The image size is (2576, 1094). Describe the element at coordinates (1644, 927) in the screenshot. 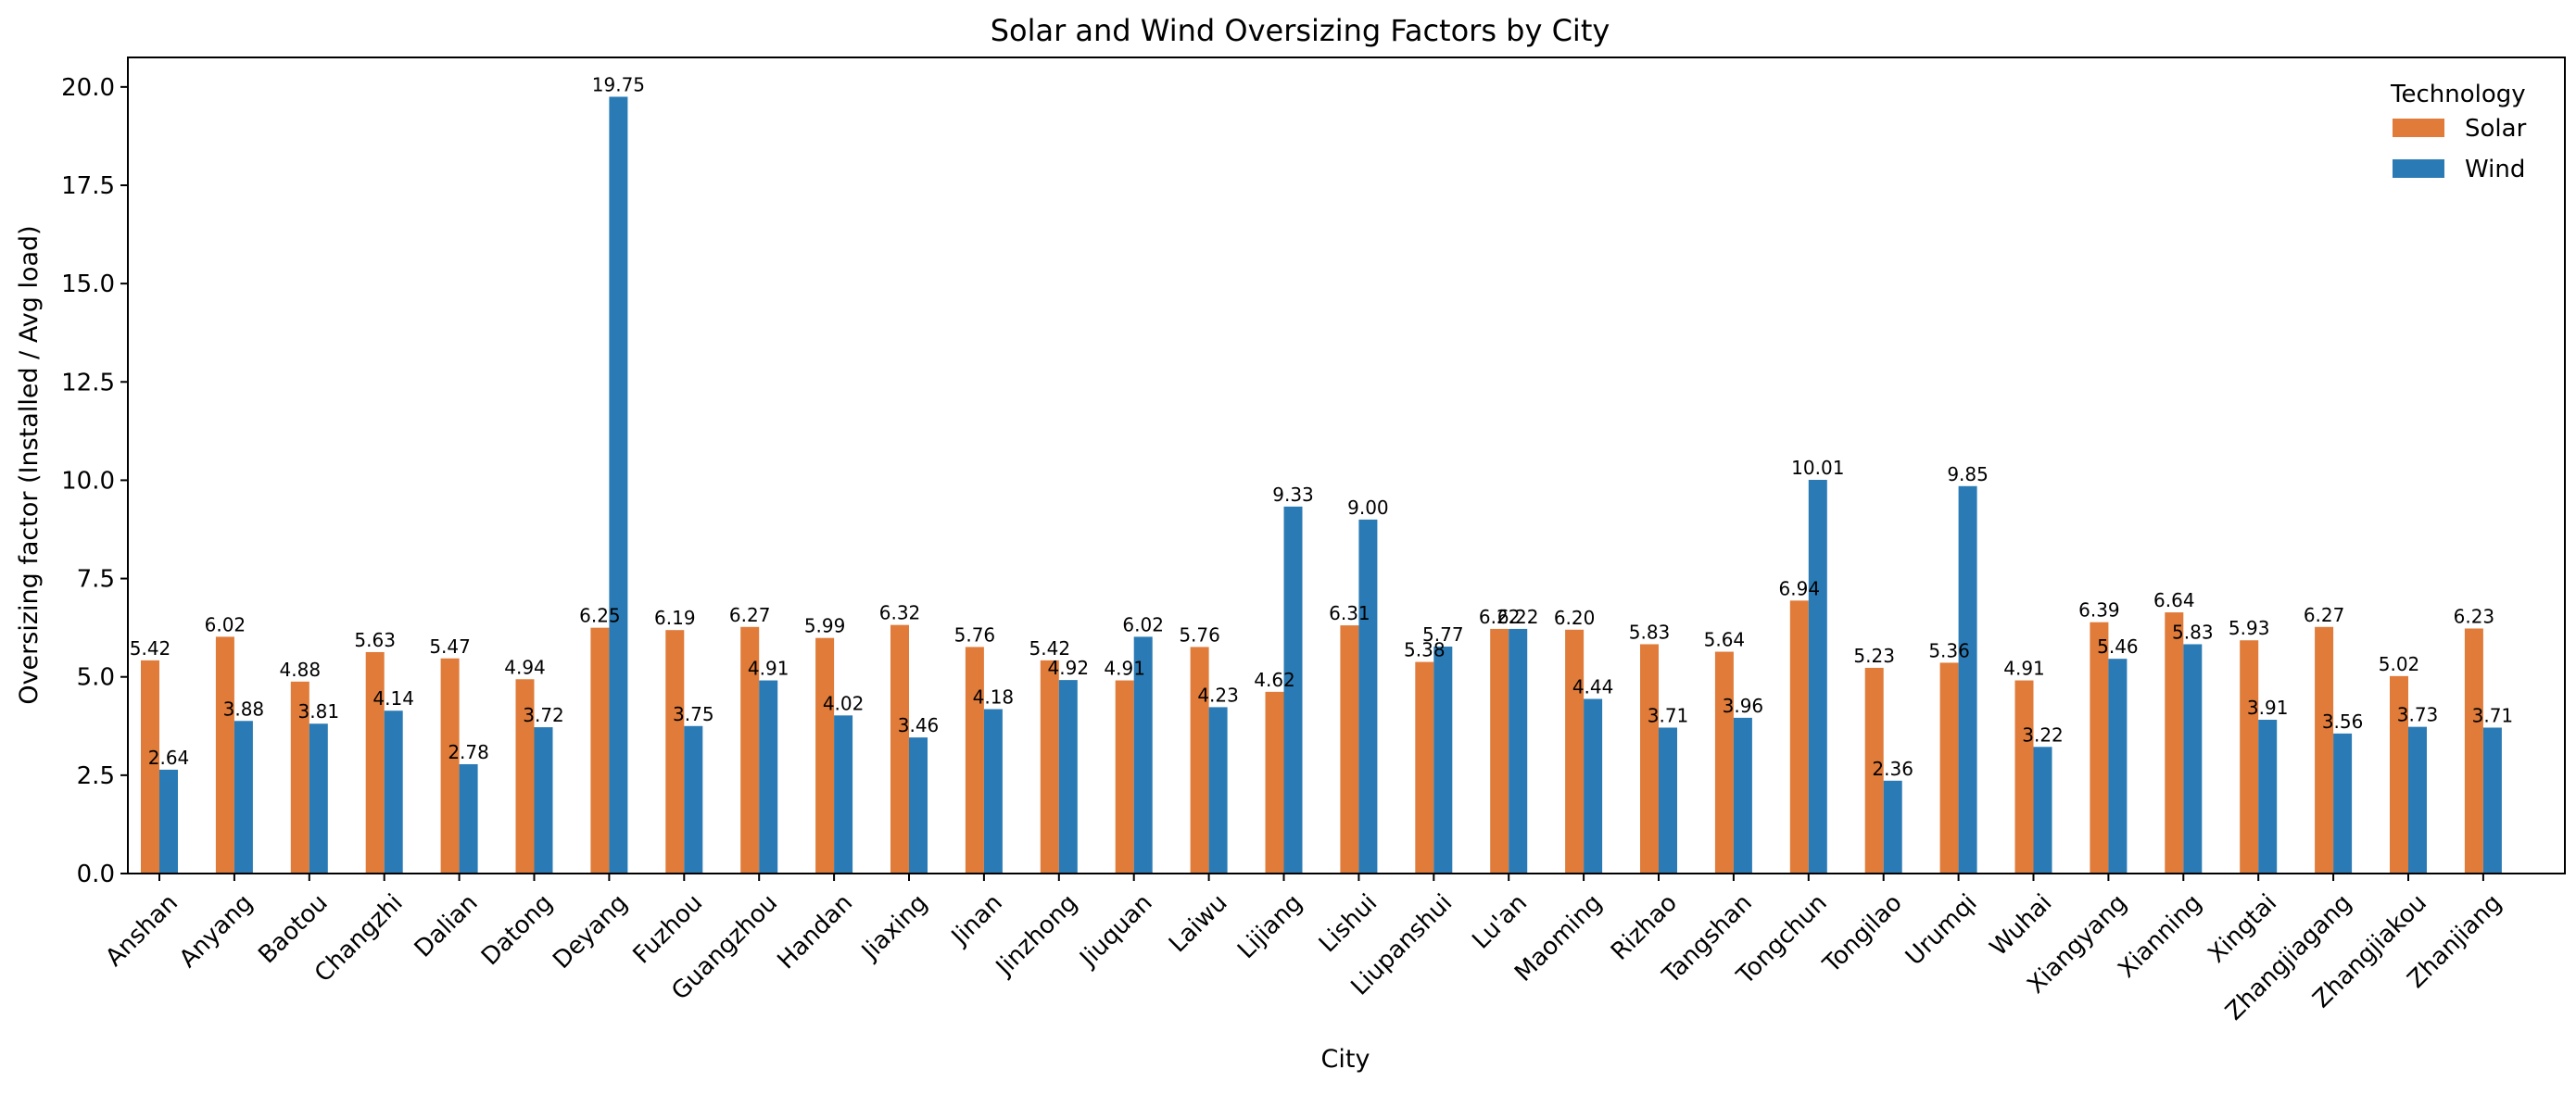

I see `x-tick-label: Rizhao` at that location.